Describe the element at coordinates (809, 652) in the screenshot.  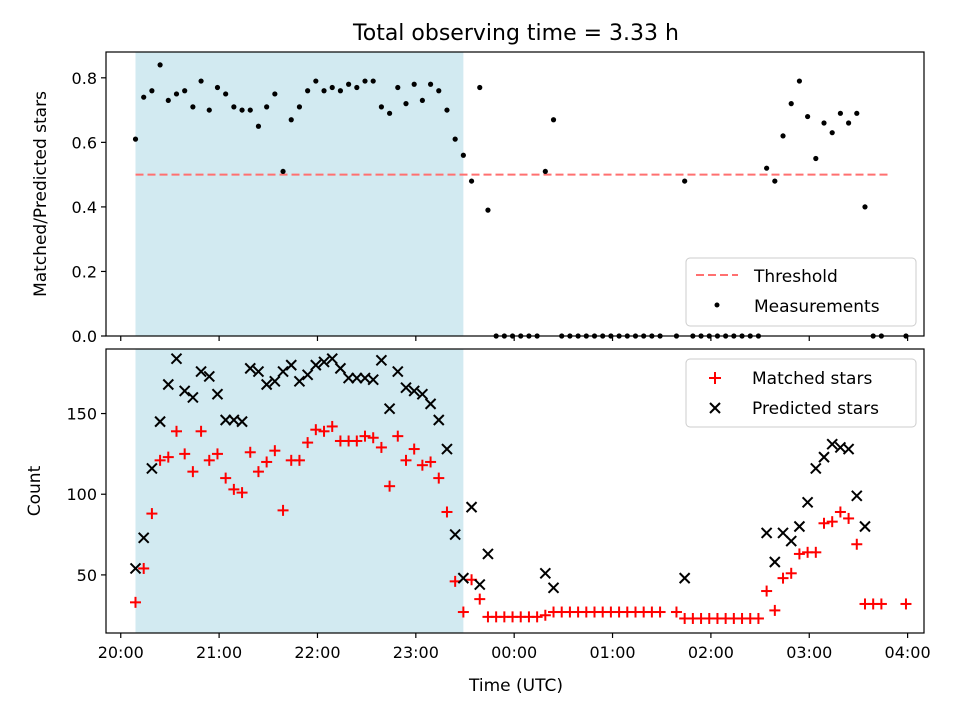
I see `xtick-label-7: 03:00` at that location.